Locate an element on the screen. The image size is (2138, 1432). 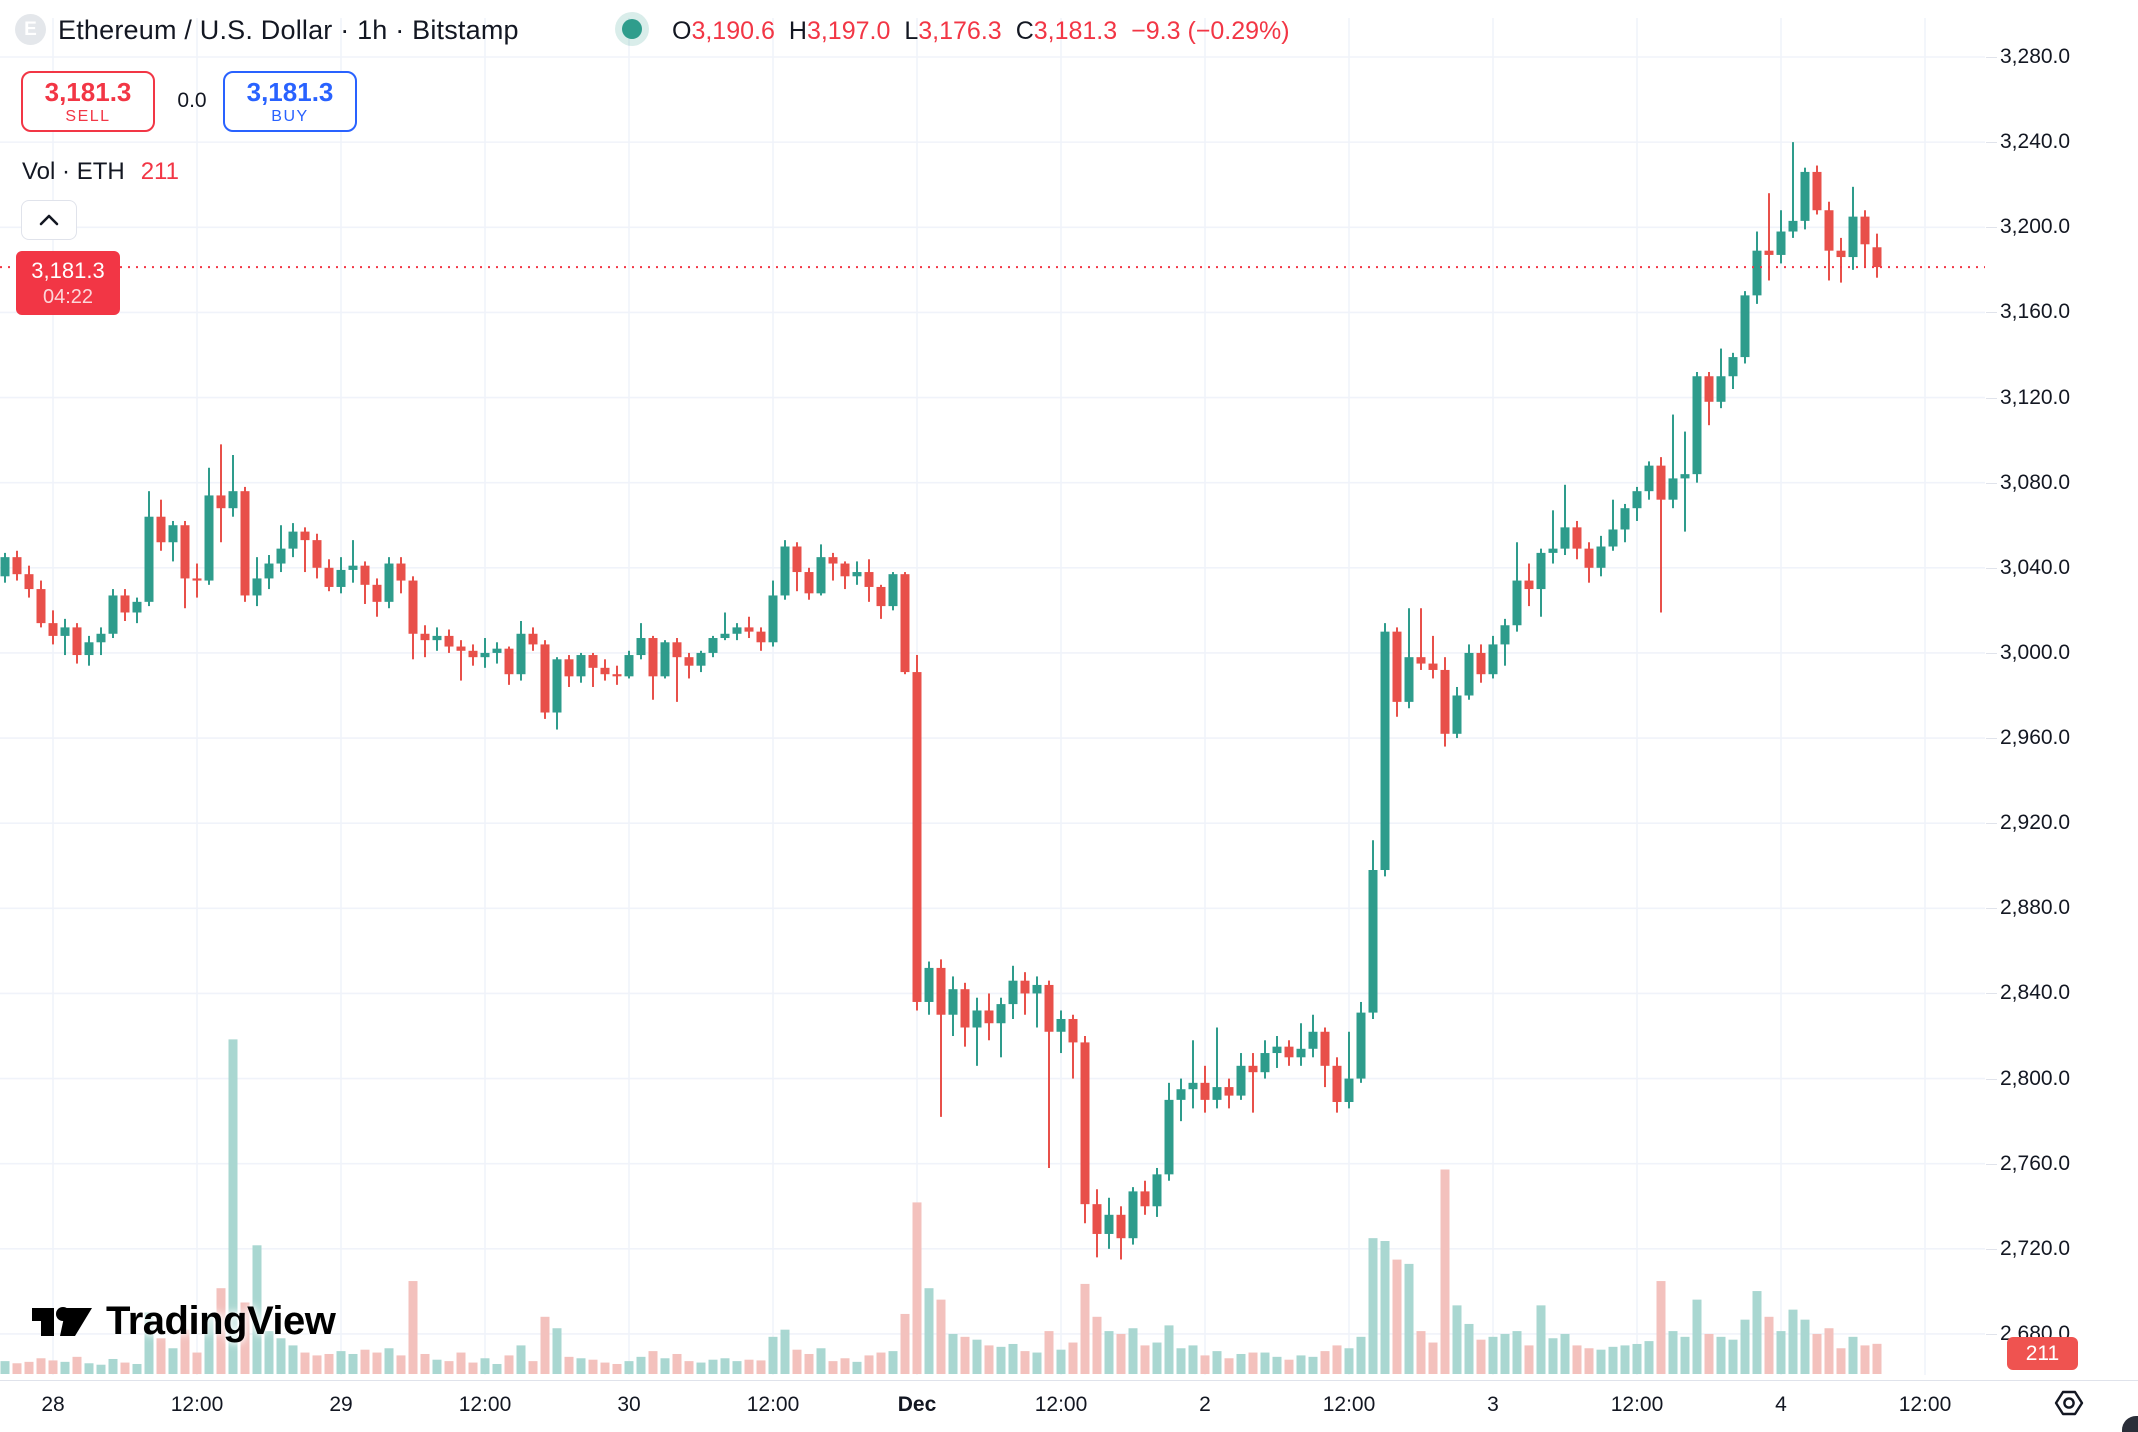
buy-button: 3,181.3 BUY is located at coordinates (290, 101).